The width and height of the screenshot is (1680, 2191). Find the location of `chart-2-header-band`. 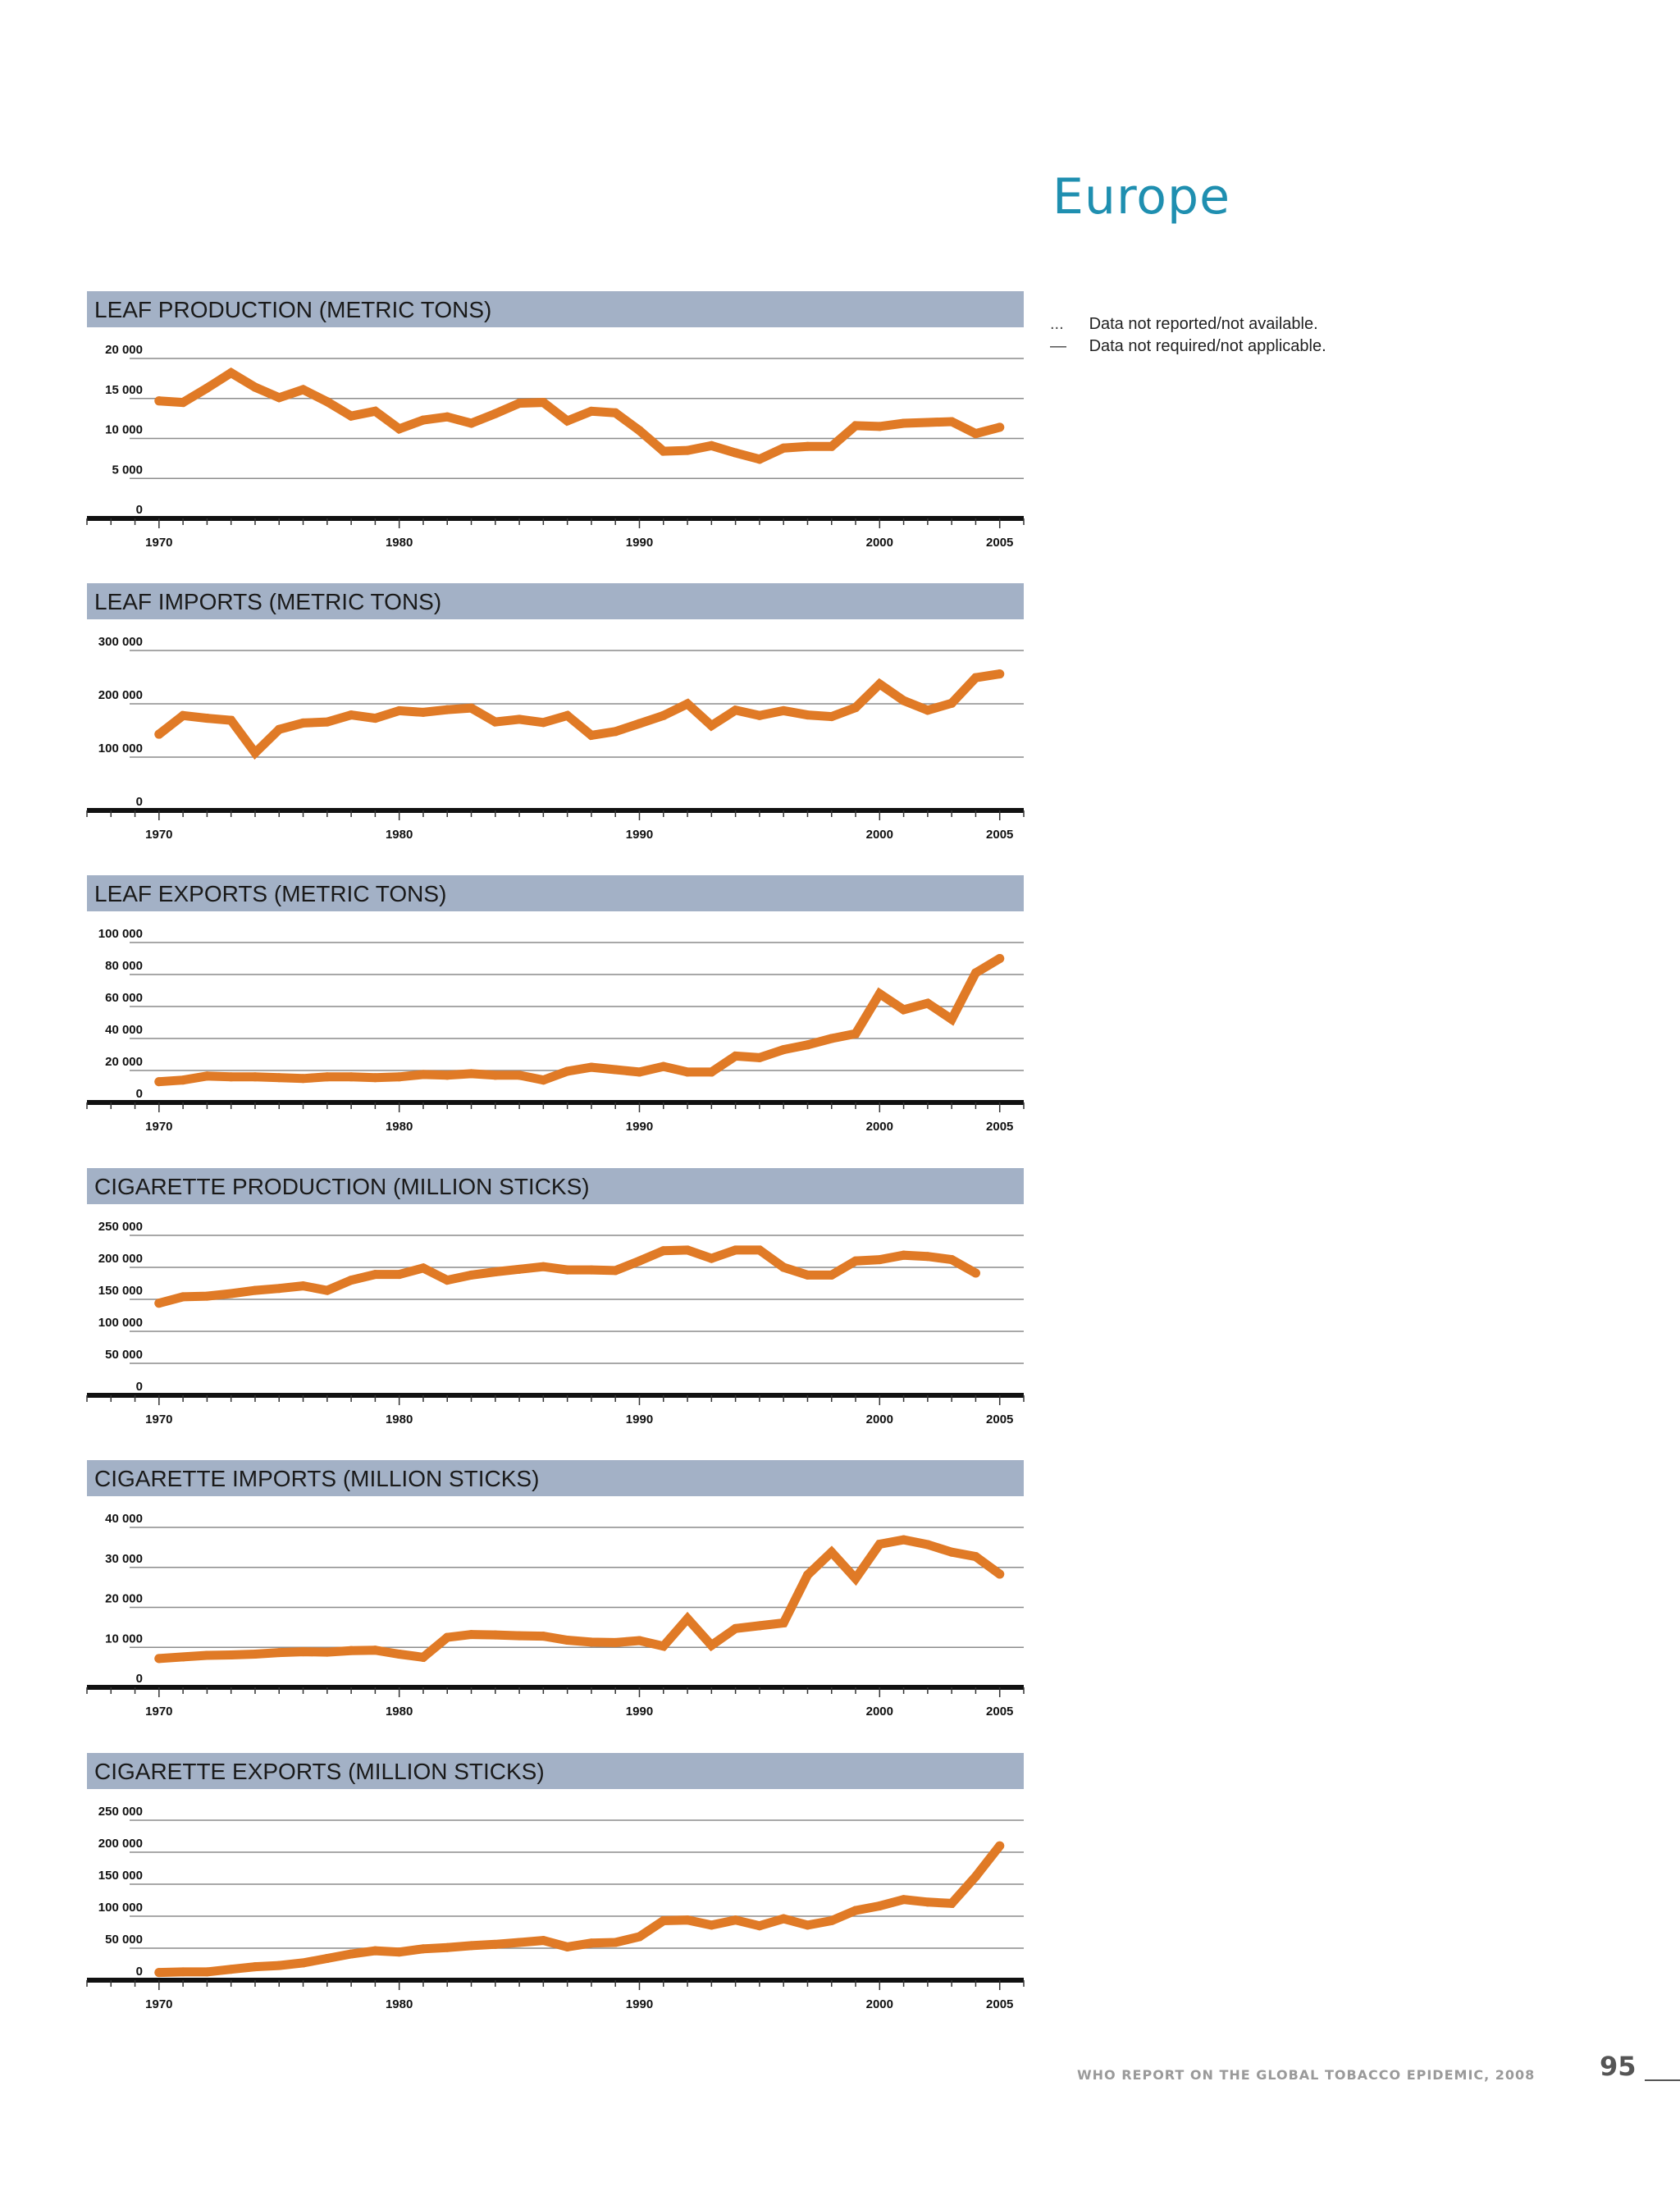

chart-2-header-band is located at coordinates (556, 893).